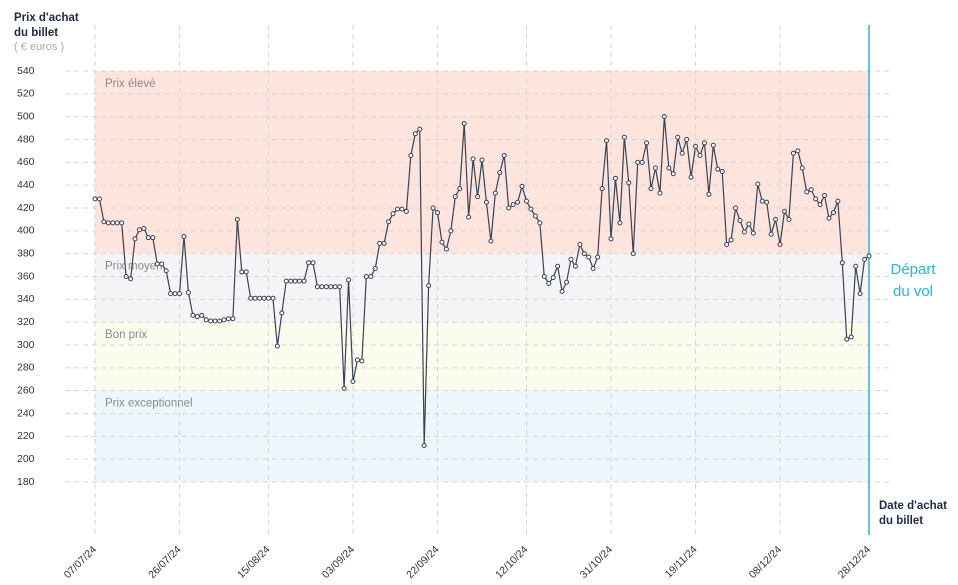  Describe the element at coordinates (422, 561) in the screenshot. I see `x-tick-label: 22/09/24` at that location.